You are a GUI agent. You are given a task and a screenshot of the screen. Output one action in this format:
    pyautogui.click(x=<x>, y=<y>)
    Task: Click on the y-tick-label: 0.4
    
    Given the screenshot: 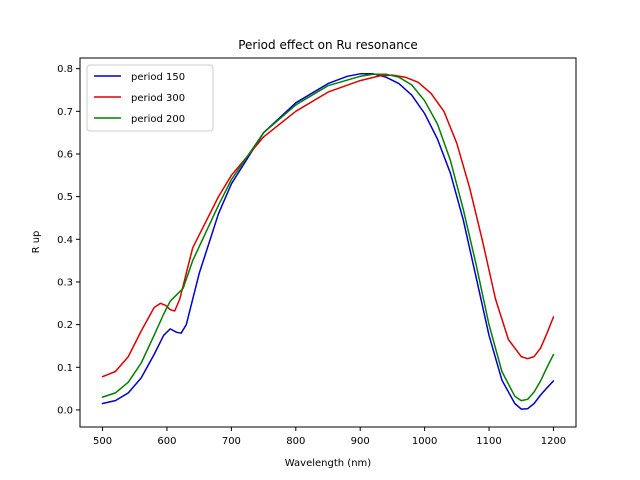 What is the action you would take?
    pyautogui.click(x=65, y=240)
    